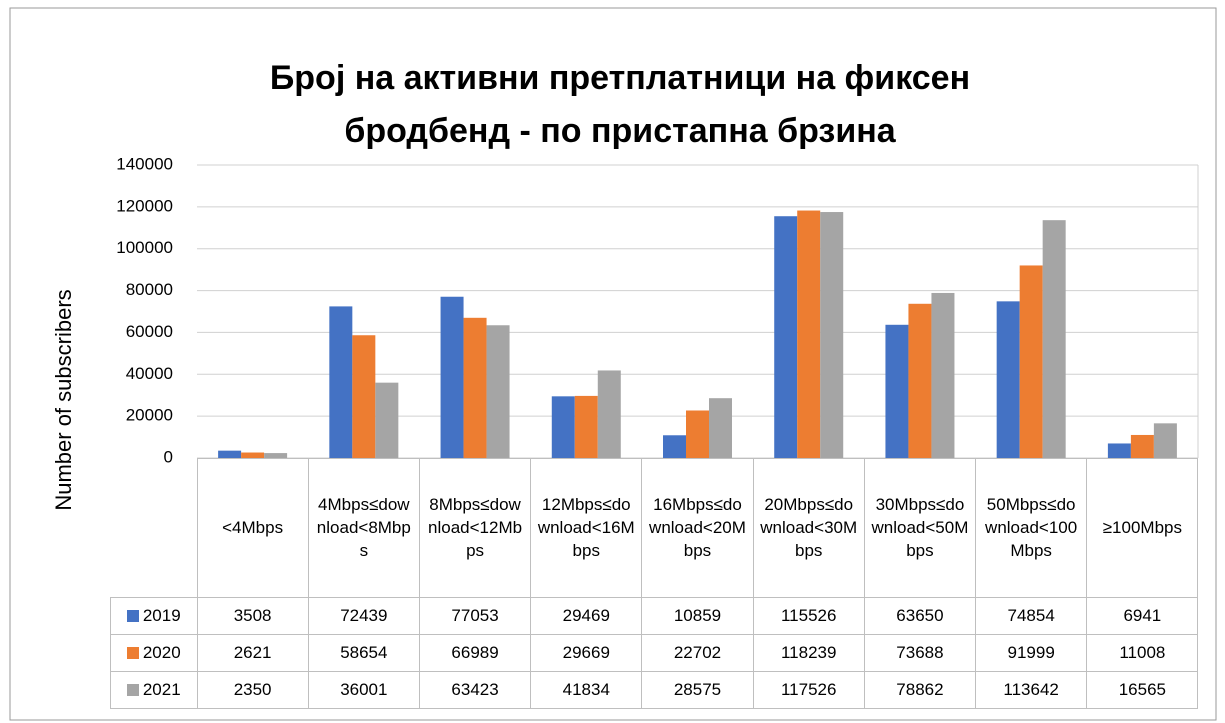 The height and width of the screenshot is (723, 1225). Describe the element at coordinates (475, 652) in the screenshot. I see `value-label: 66989` at that location.